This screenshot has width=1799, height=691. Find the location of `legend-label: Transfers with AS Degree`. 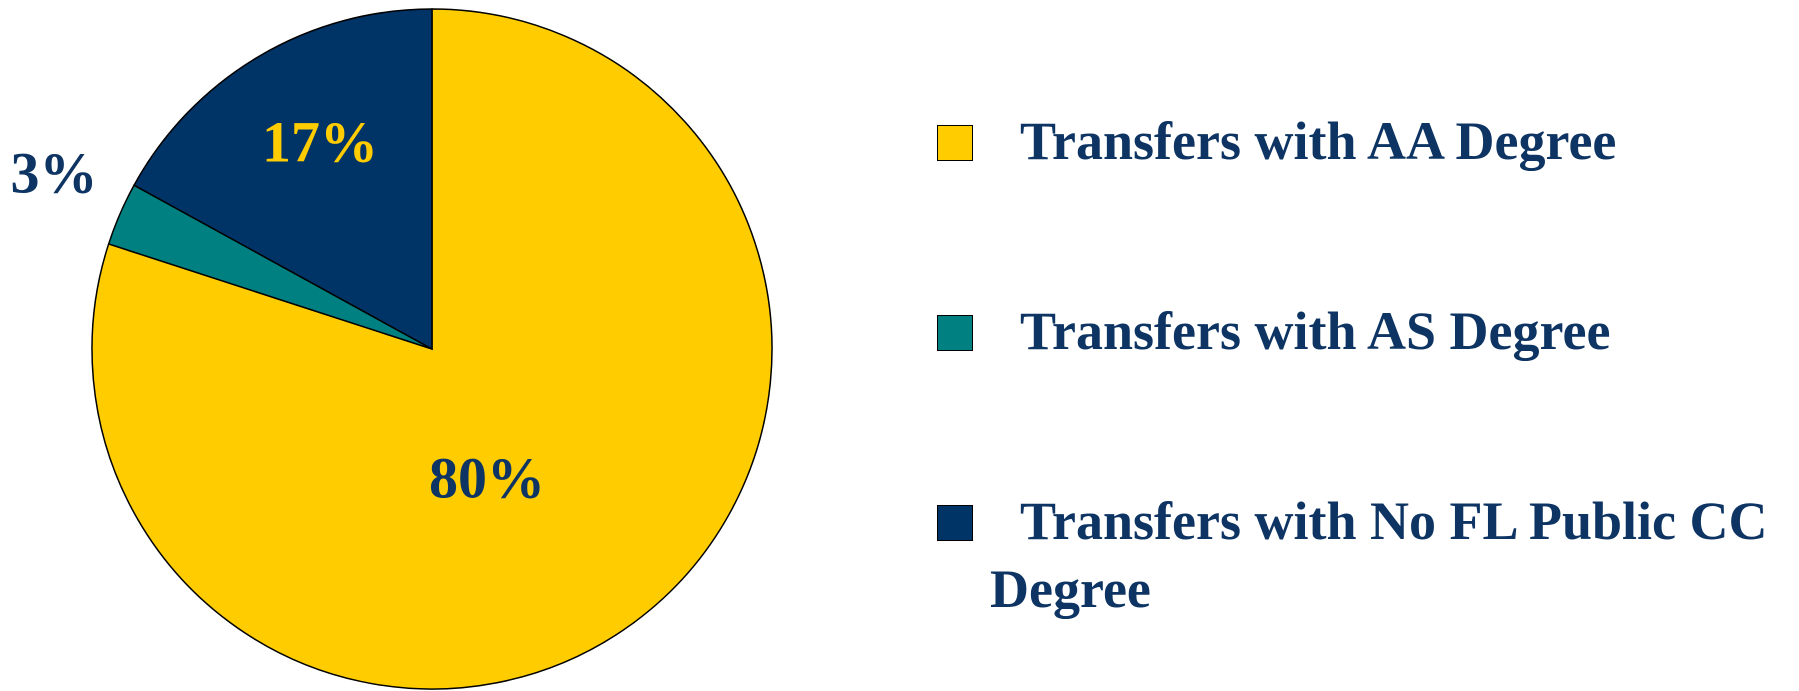

legend-label: Transfers with AS Degree is located at coordinates (1315, 331).